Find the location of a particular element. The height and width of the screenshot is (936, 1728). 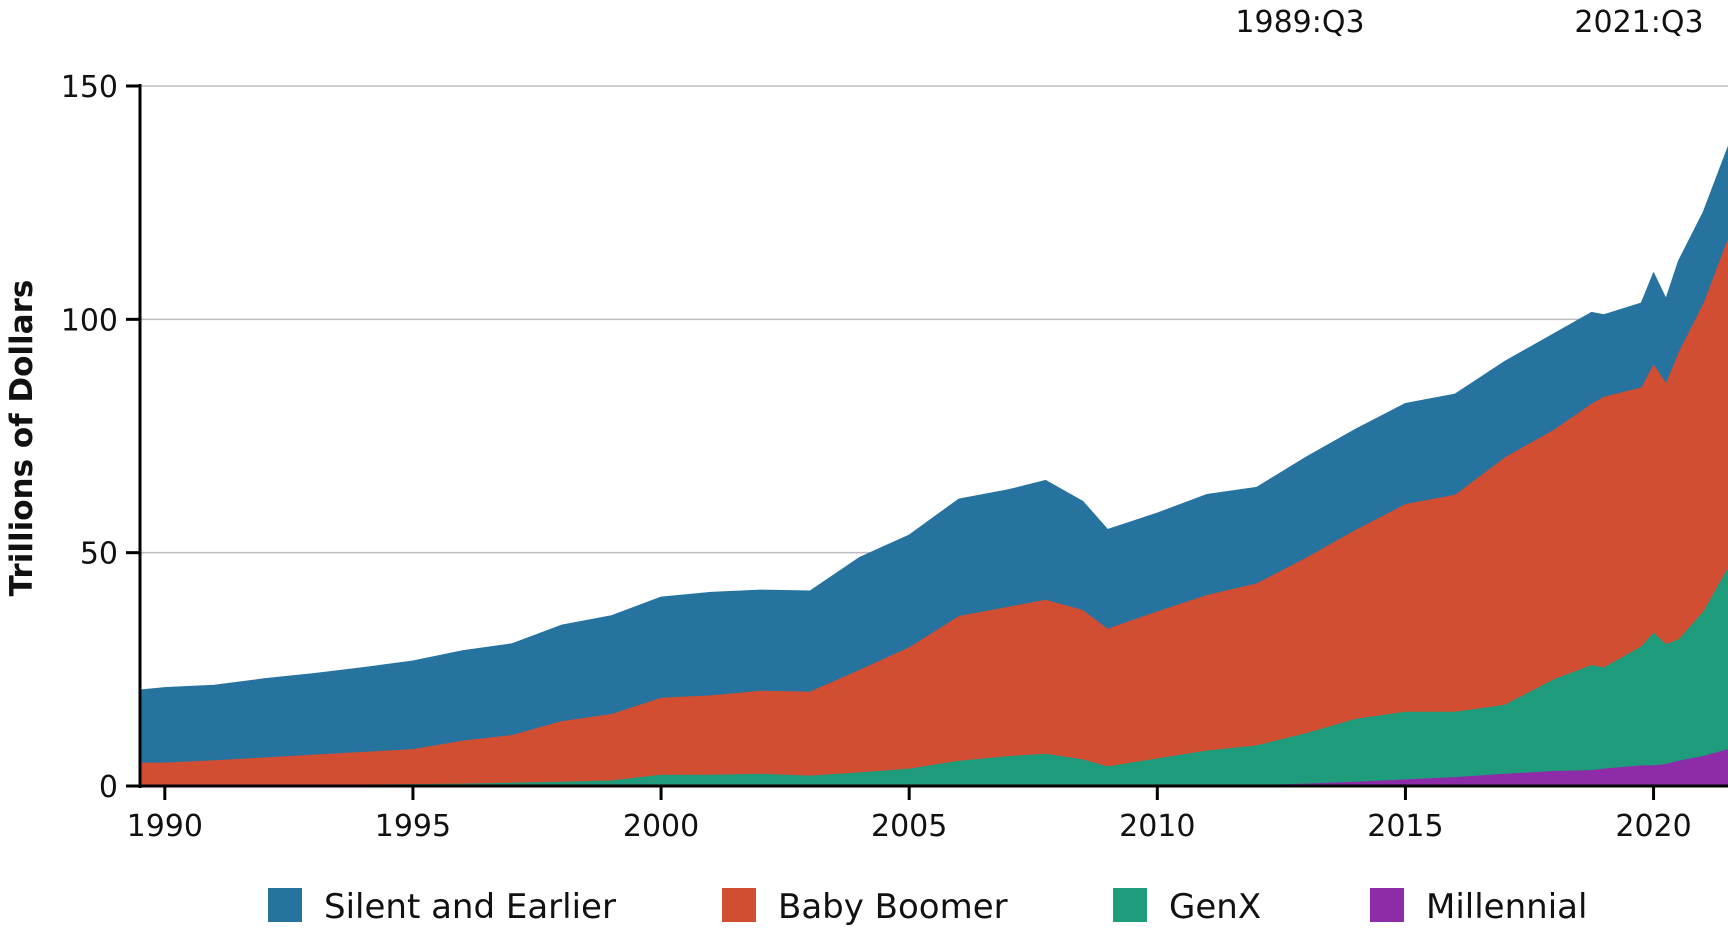

y-tick-label-0: 0 is located at coordinates (108, 787).